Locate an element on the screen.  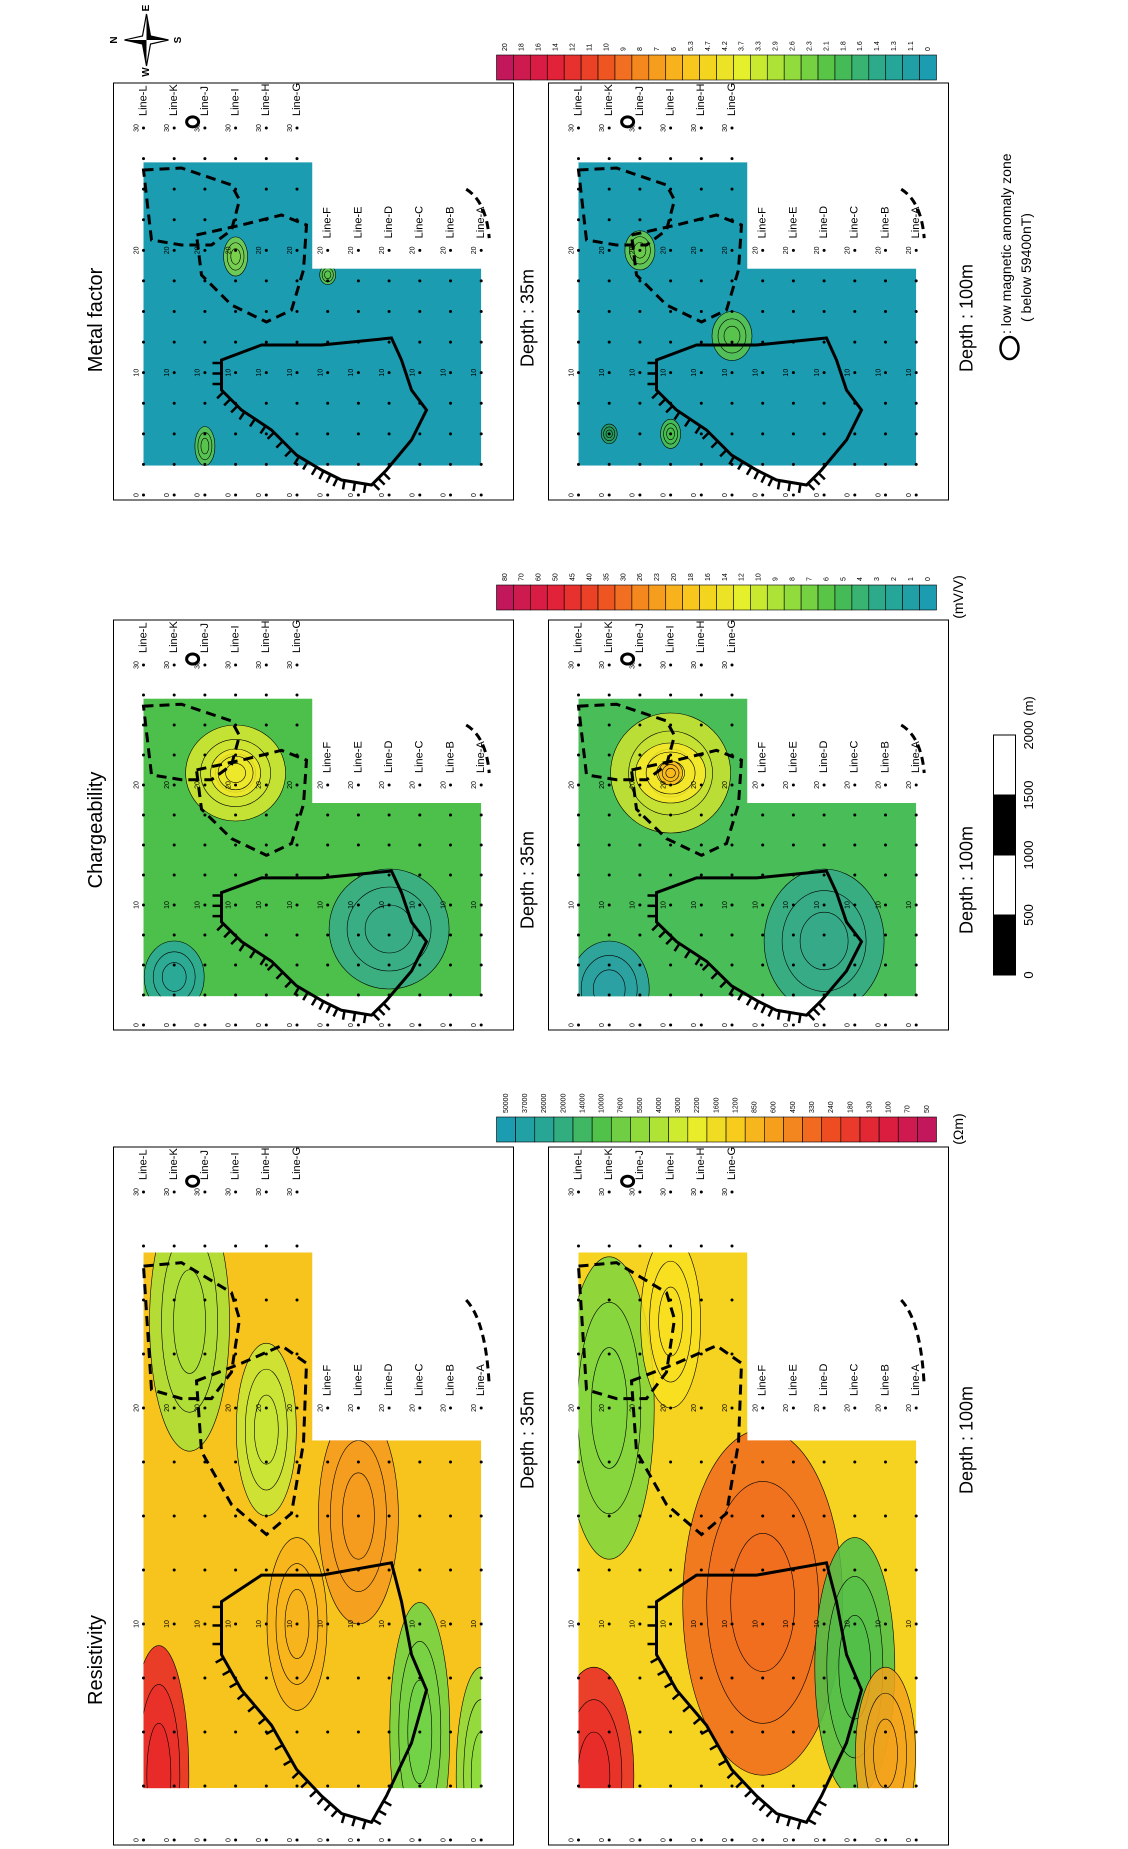
colorbar-label: 7 is located at coordinates (809, 579).